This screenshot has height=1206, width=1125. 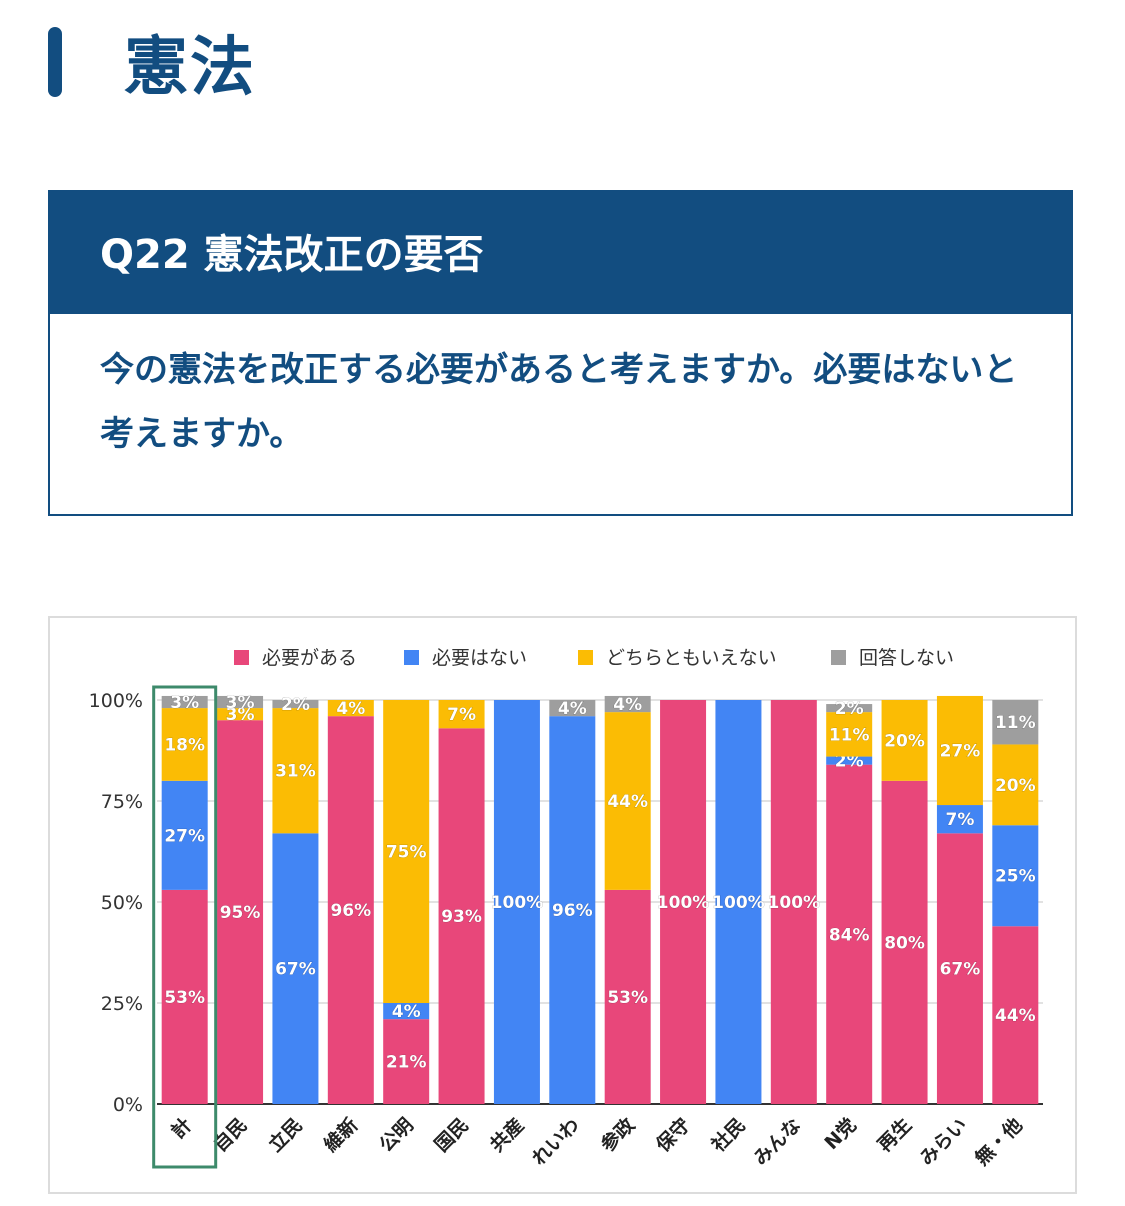 I want to click on x-tick-label: 共産, so click(x=506, y=1134).